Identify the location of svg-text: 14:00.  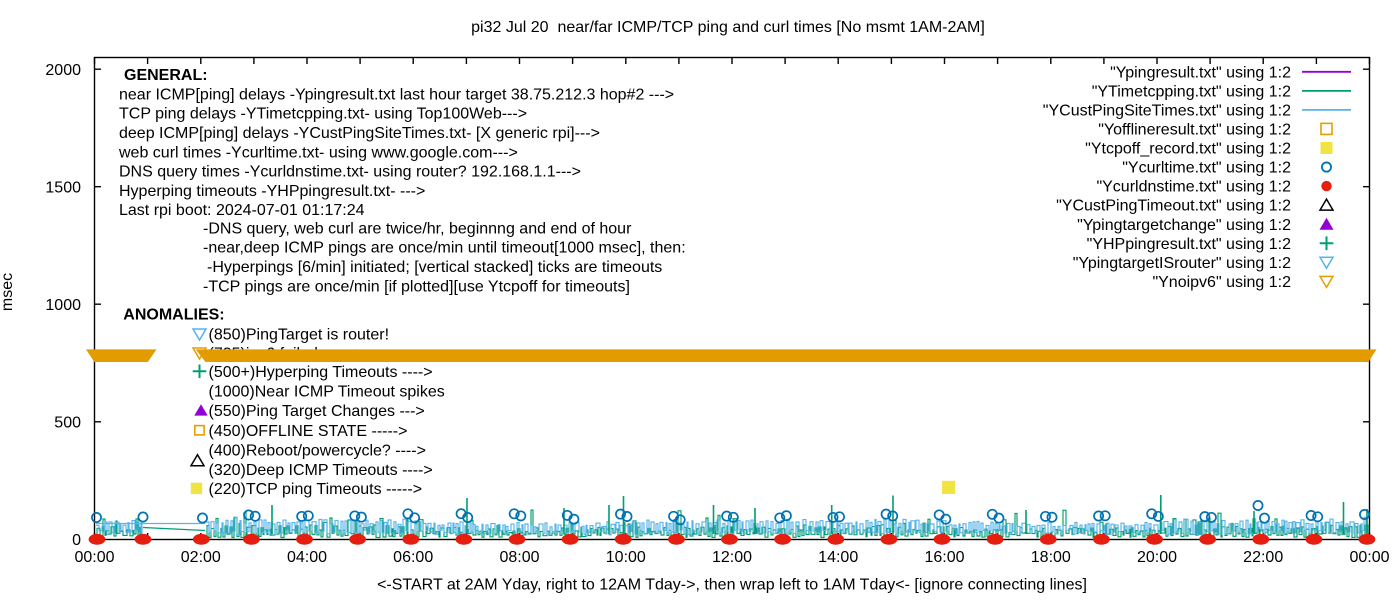
(838, 557).